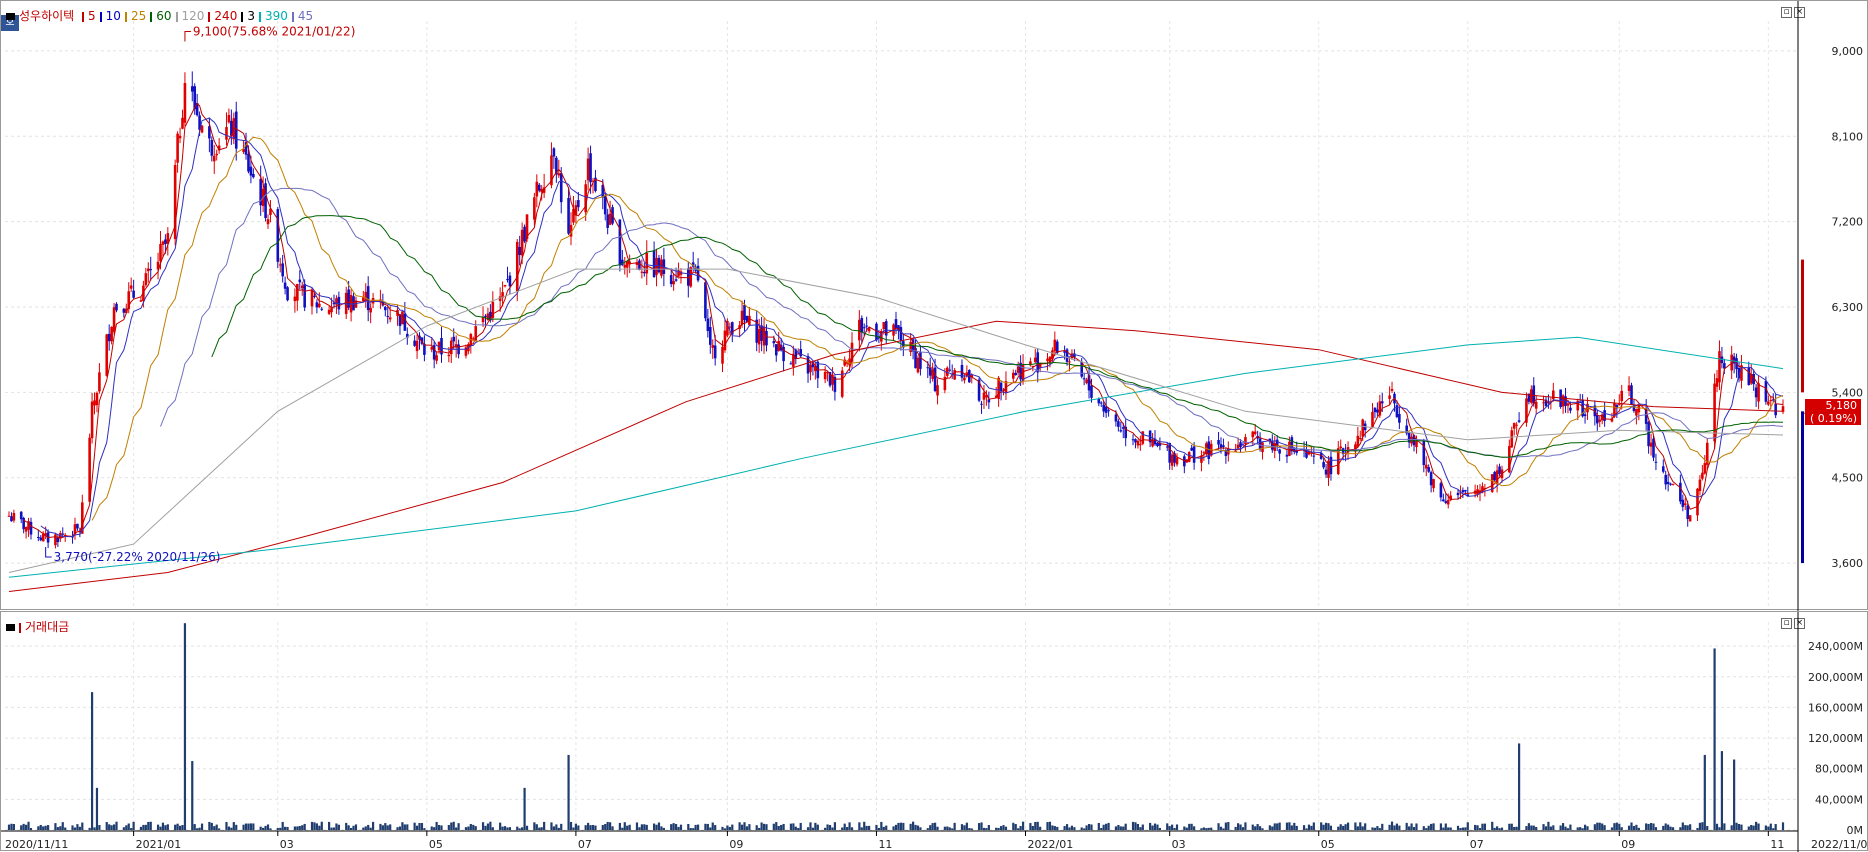  What do you see at coordinates (176, 16) in the screenshot?
I see `ma-color-marker` at bounding box center [176, 16].